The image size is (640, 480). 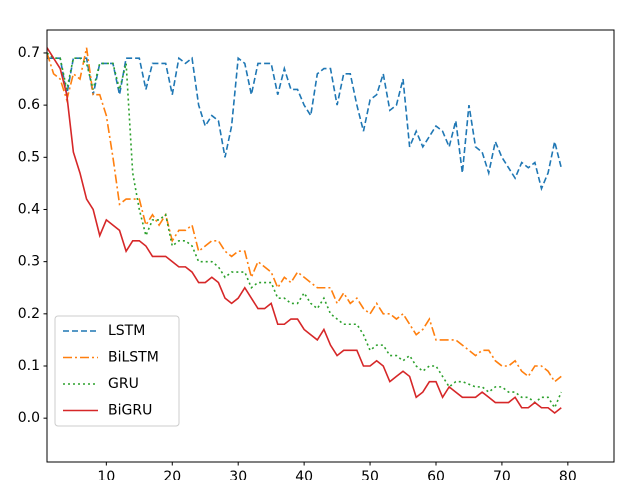 I want to click on legend-label: BiLSTM, so click(x=133, y=358).